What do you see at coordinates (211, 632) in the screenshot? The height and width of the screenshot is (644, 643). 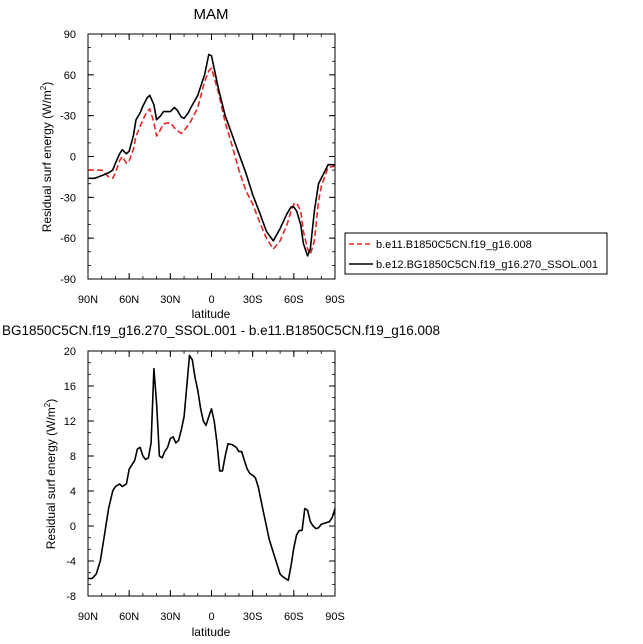 I see `bottom-chart-x-axis-label: latitude` at bounding box center [211, 632].